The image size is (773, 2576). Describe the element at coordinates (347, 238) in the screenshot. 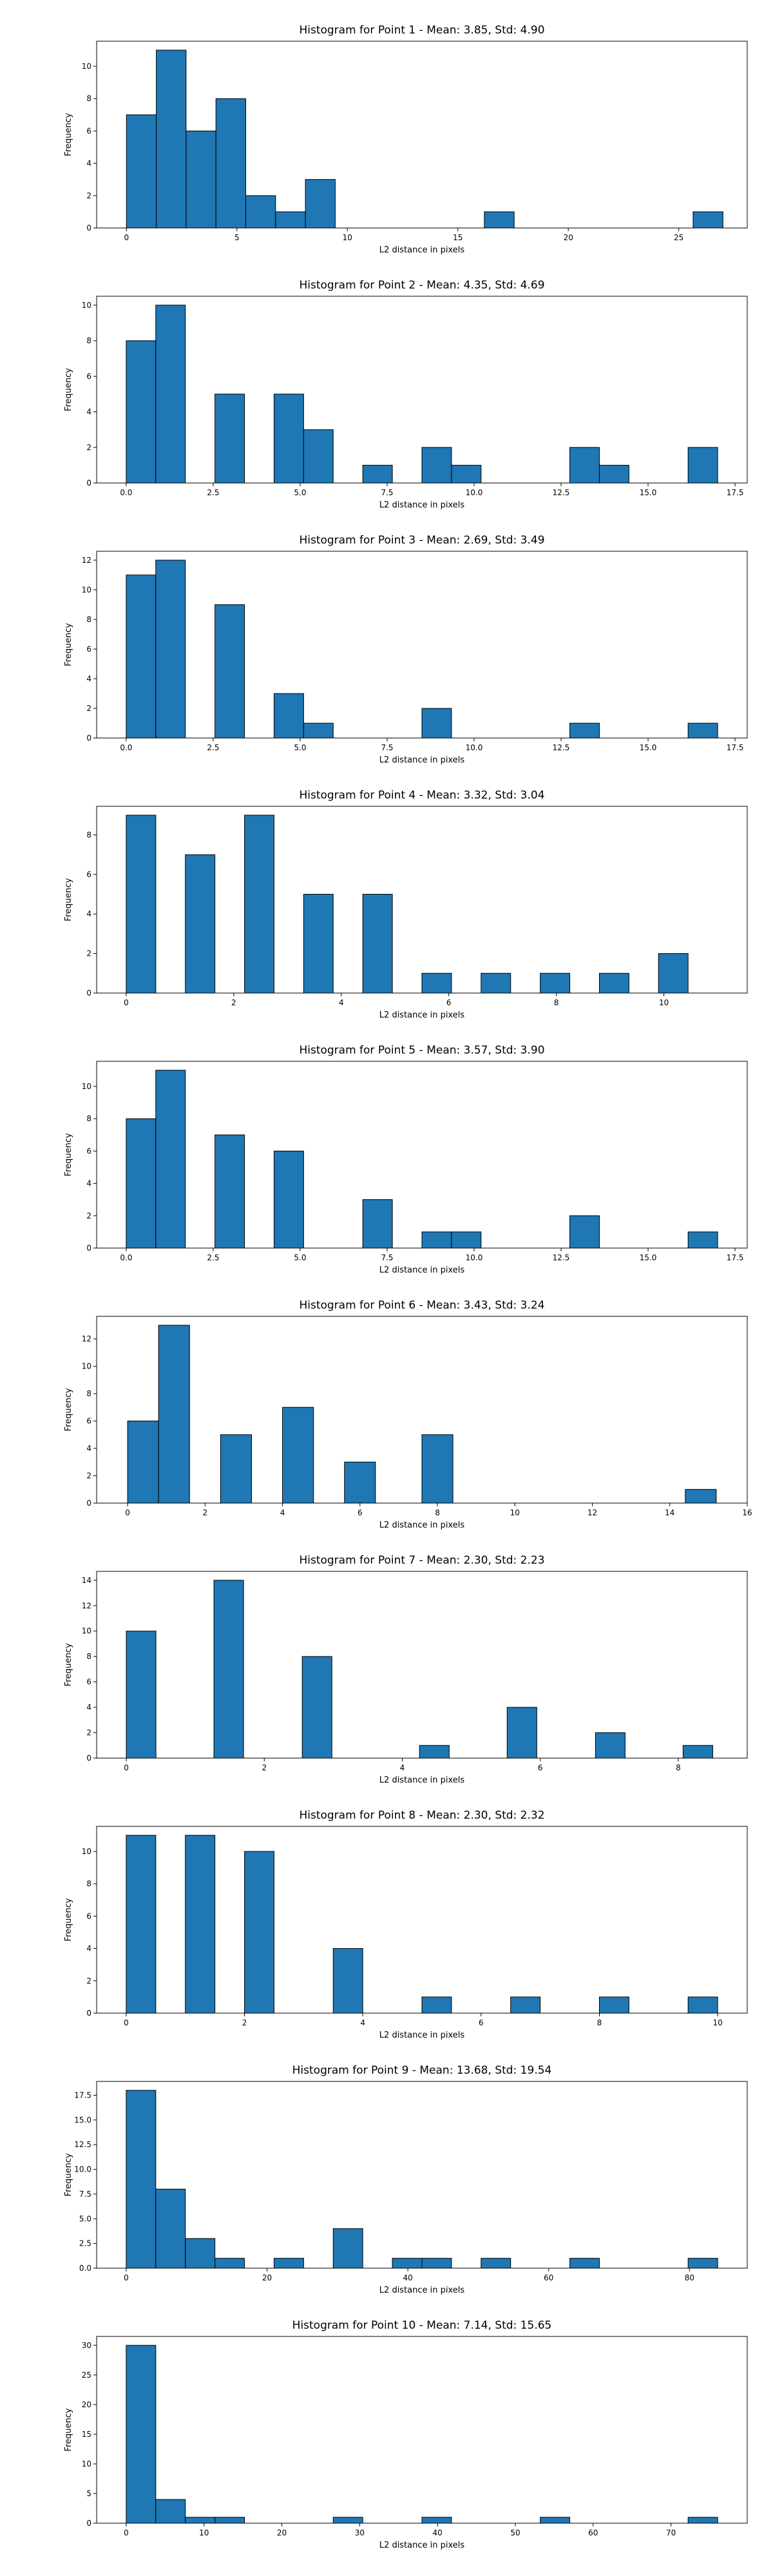

I see `x-tick-label: 10` at that location.